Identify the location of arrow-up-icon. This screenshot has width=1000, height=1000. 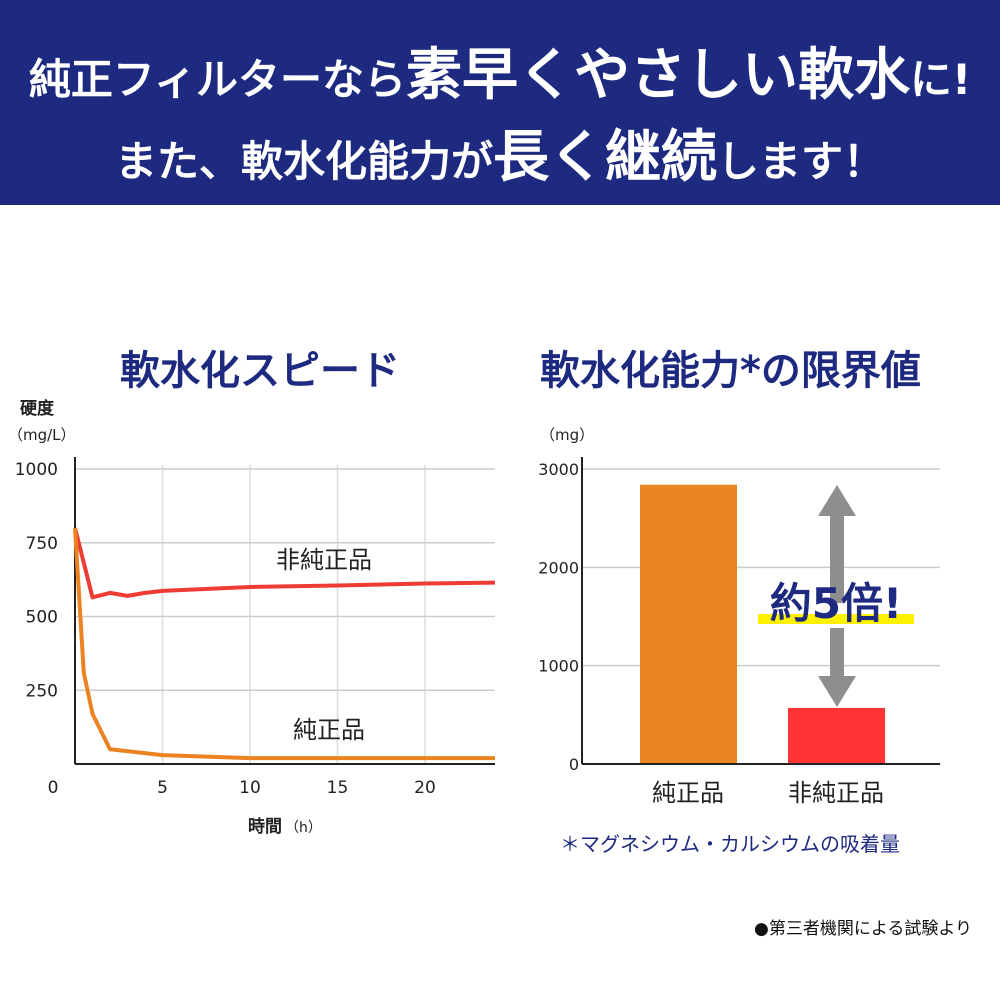
(837, 500).